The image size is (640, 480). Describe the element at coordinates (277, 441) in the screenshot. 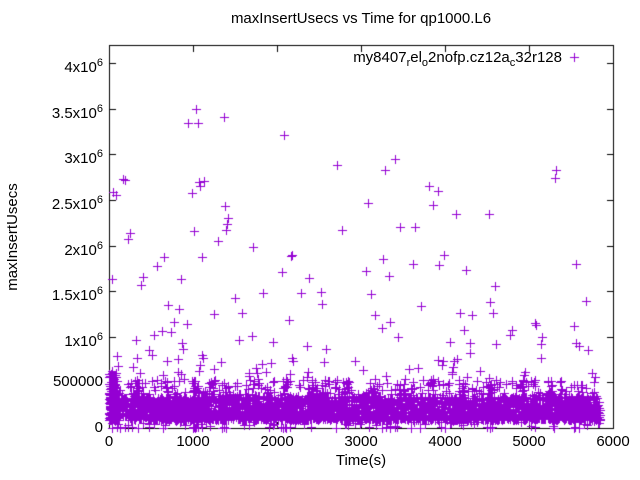

I see `x-tick-label: 2000` at that location.